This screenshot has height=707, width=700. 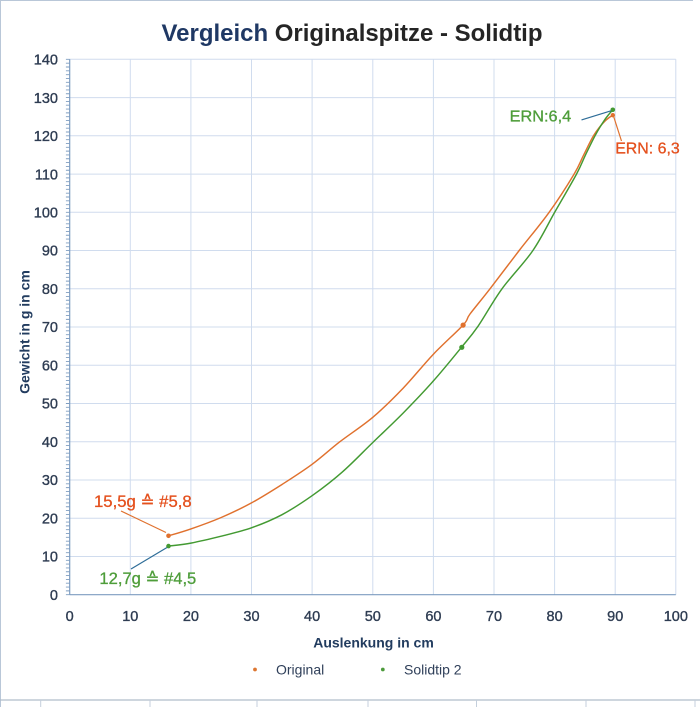 I want to click on svg-text: 110, so click(x=46, y=175).